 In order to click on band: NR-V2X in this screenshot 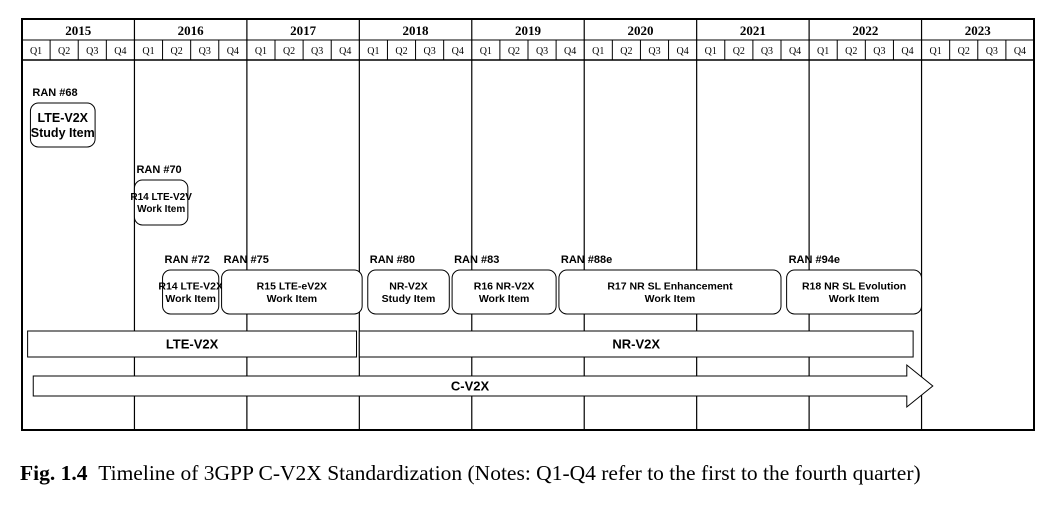, I will do `click(636, 344)`.